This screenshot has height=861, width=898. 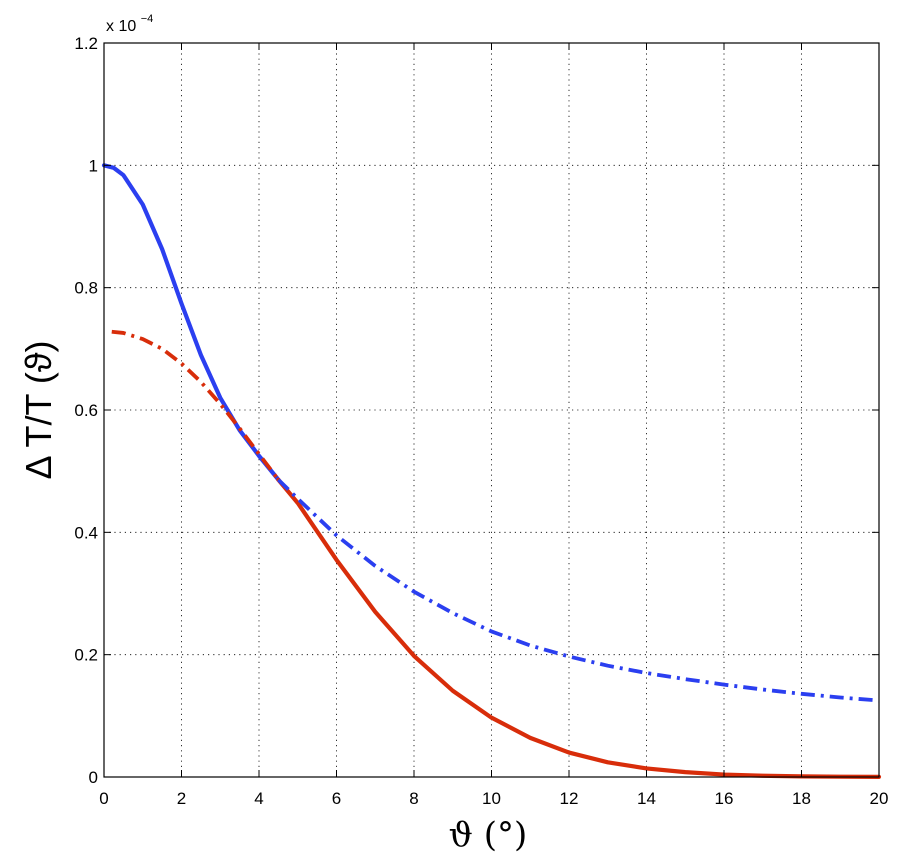 What do you see at coordinates (801, 798) in the screenshot?
I see `x-tick-label: 18` at bounding box center [801, 798].